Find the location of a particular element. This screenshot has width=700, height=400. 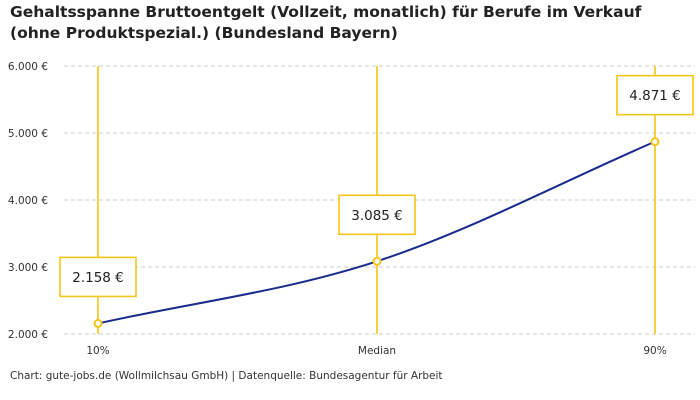

y-tick-label: 3.000 € is located at coordinates (28, 268).